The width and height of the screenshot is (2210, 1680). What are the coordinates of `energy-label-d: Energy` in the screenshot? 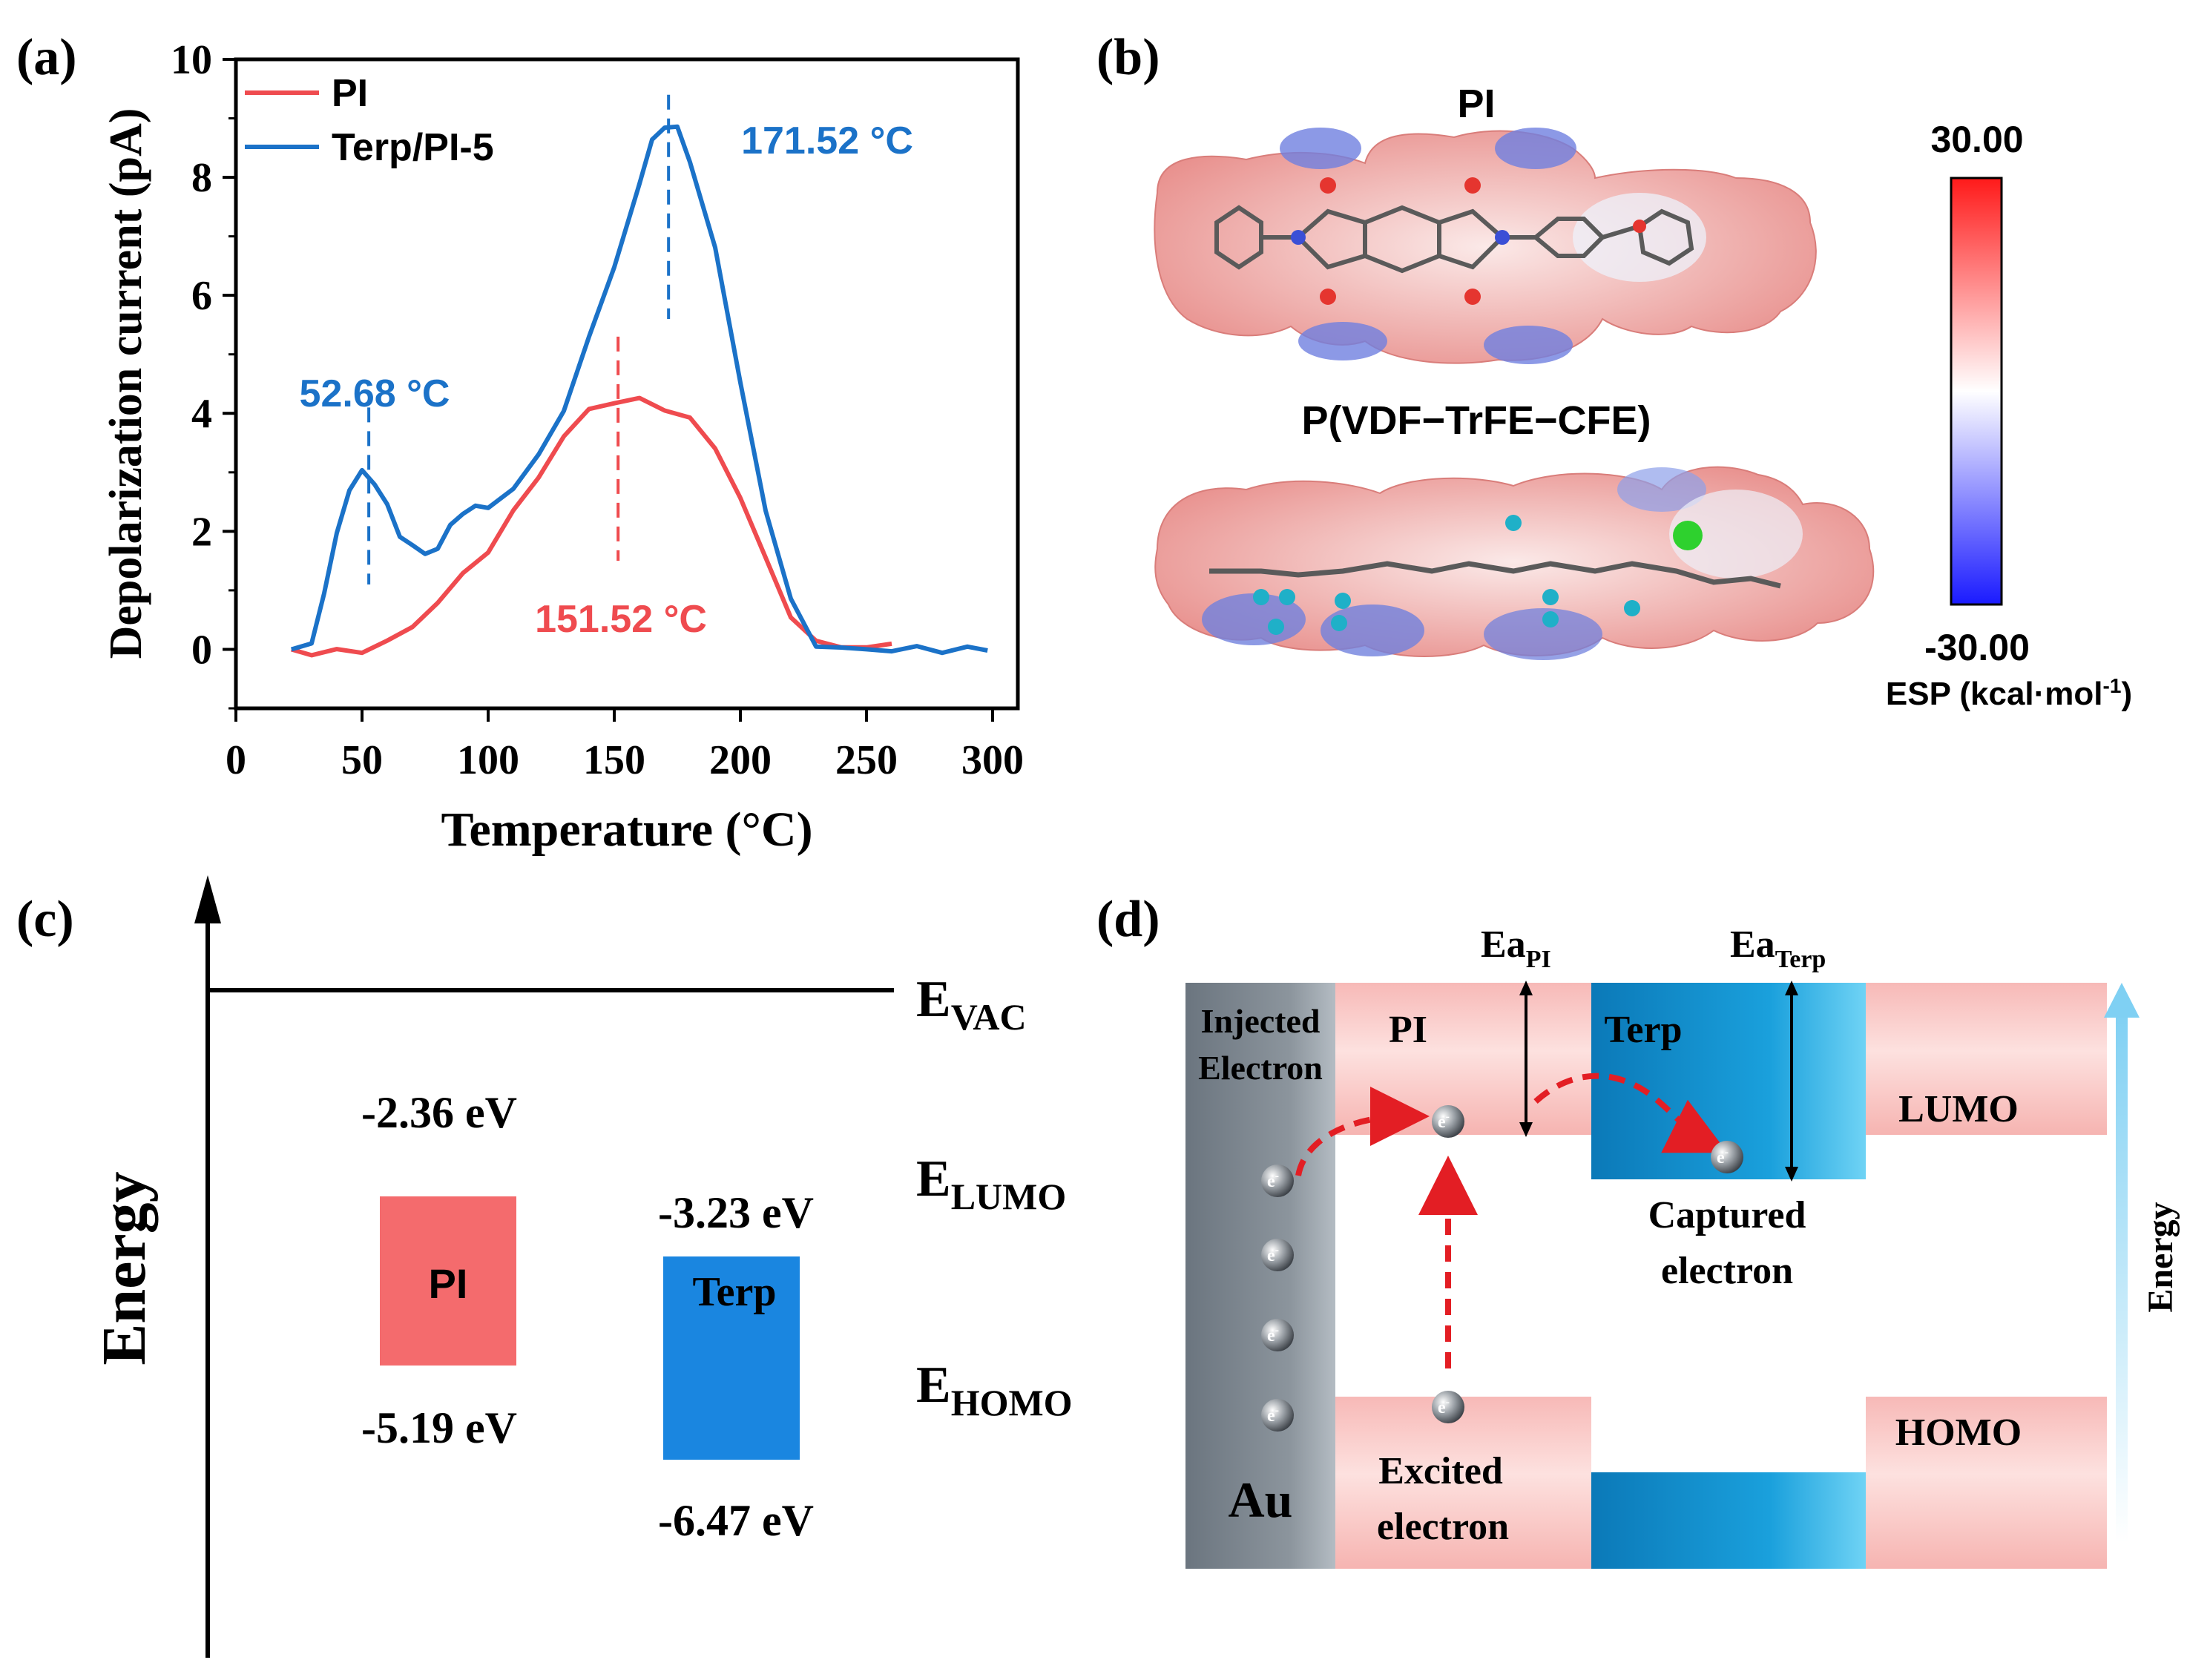 It's located at (2160, 1257).